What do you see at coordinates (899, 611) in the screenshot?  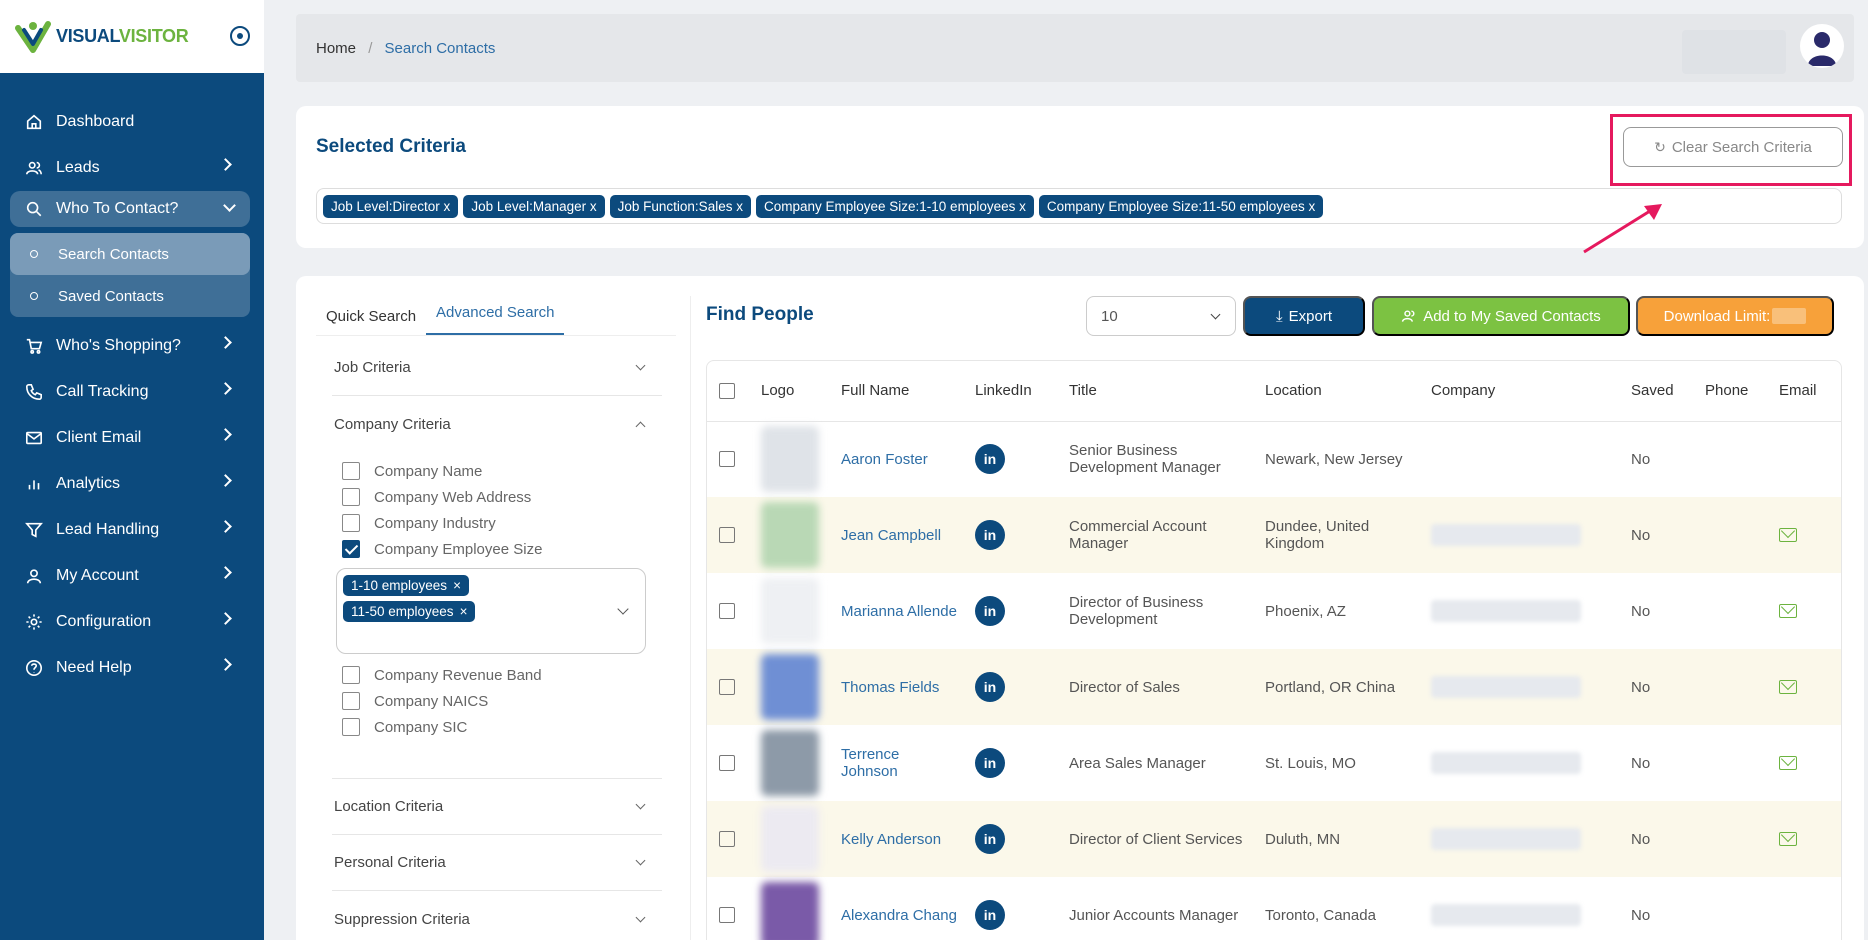 I see `full-name-link: Marianna Allende` at bounding box center [899, 611].